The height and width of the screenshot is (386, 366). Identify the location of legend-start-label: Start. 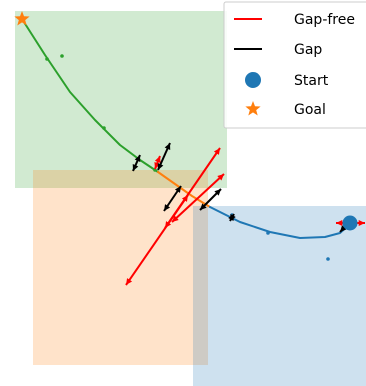
(311, 81).